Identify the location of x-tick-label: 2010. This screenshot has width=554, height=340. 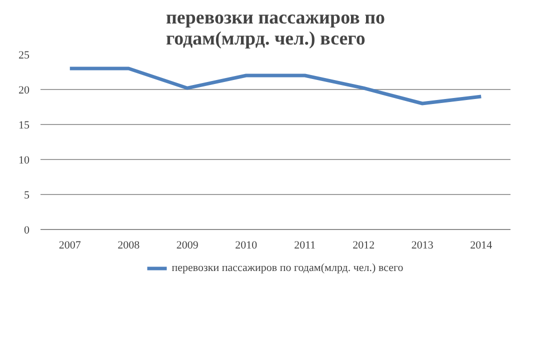
(246, 246).